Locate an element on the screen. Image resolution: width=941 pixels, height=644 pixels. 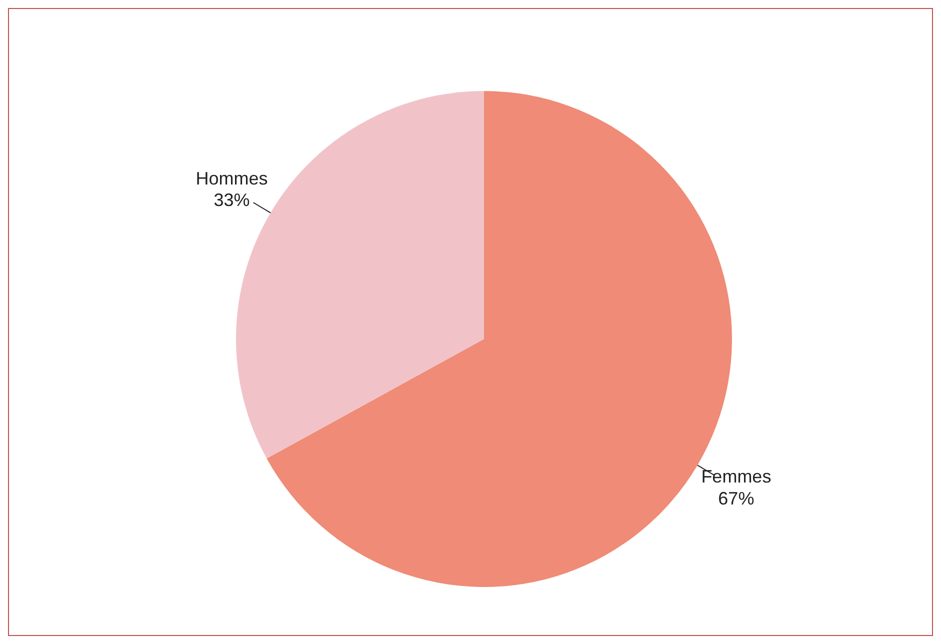
data-label: 67% is located at coordinates (736, 498).